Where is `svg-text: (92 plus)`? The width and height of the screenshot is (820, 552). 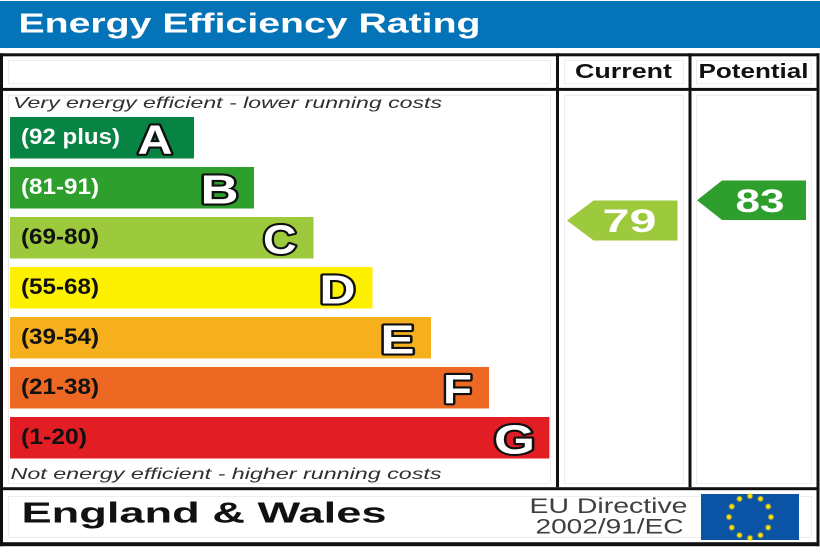
svg-text: (92 plus) is located at coordinates (70, 136).